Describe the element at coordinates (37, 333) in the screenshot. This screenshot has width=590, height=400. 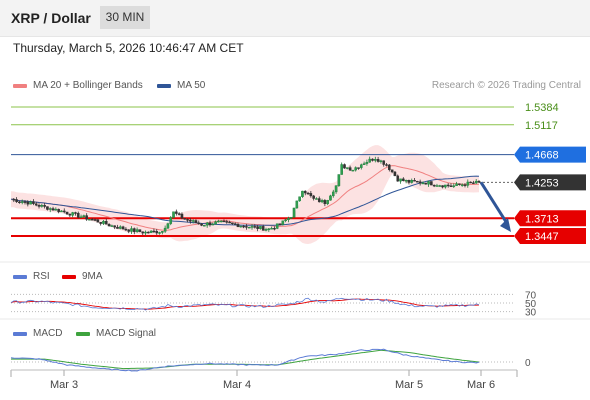
I see `legend-macd: MACD` at that location.